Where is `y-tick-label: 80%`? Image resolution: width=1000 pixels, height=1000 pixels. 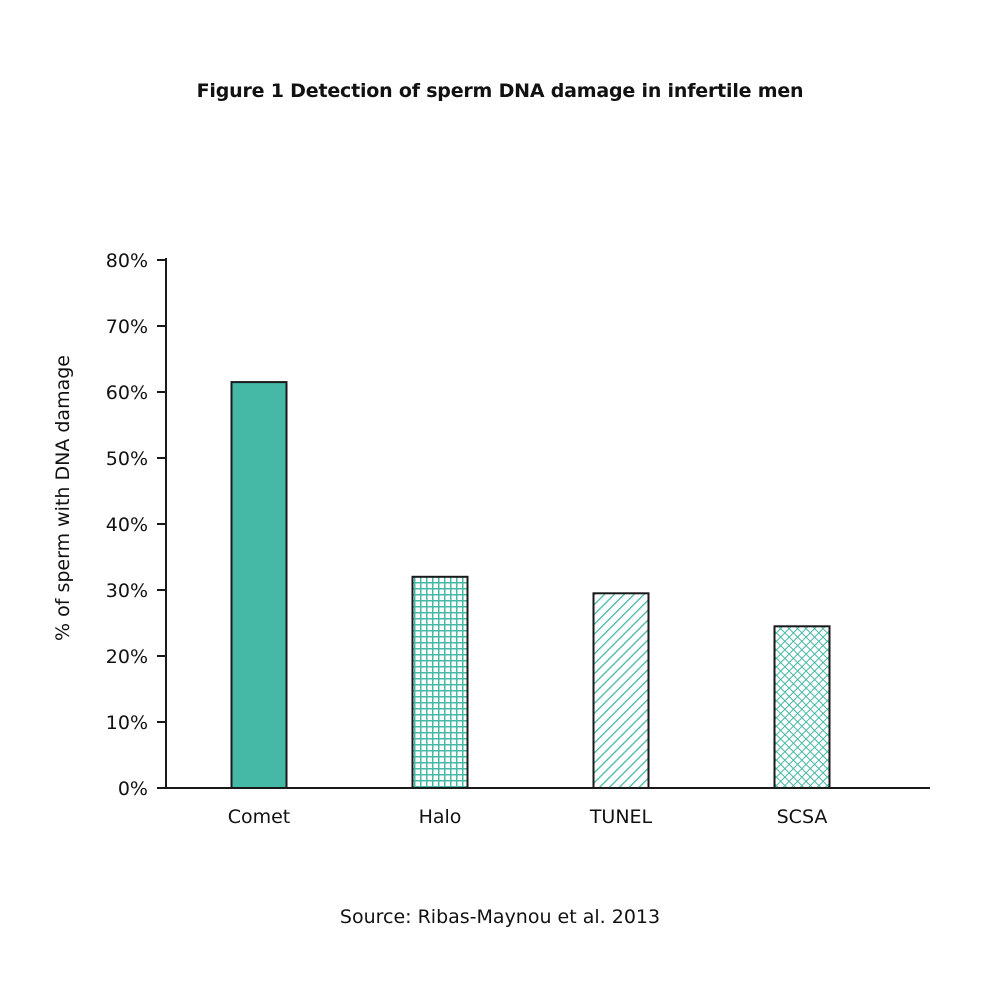 y-tick-label: 80% is located at coordinates (127, 261).